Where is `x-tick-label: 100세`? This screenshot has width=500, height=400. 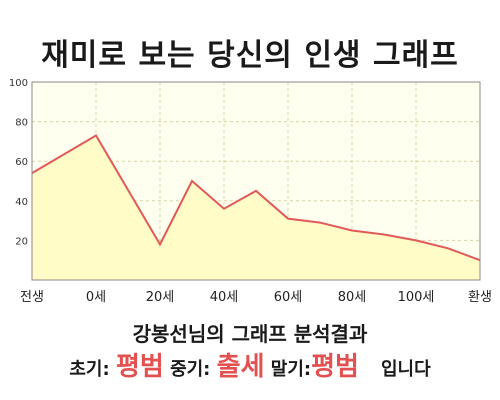 x-tick-label: 100세 is located at coordinates (416, 297).